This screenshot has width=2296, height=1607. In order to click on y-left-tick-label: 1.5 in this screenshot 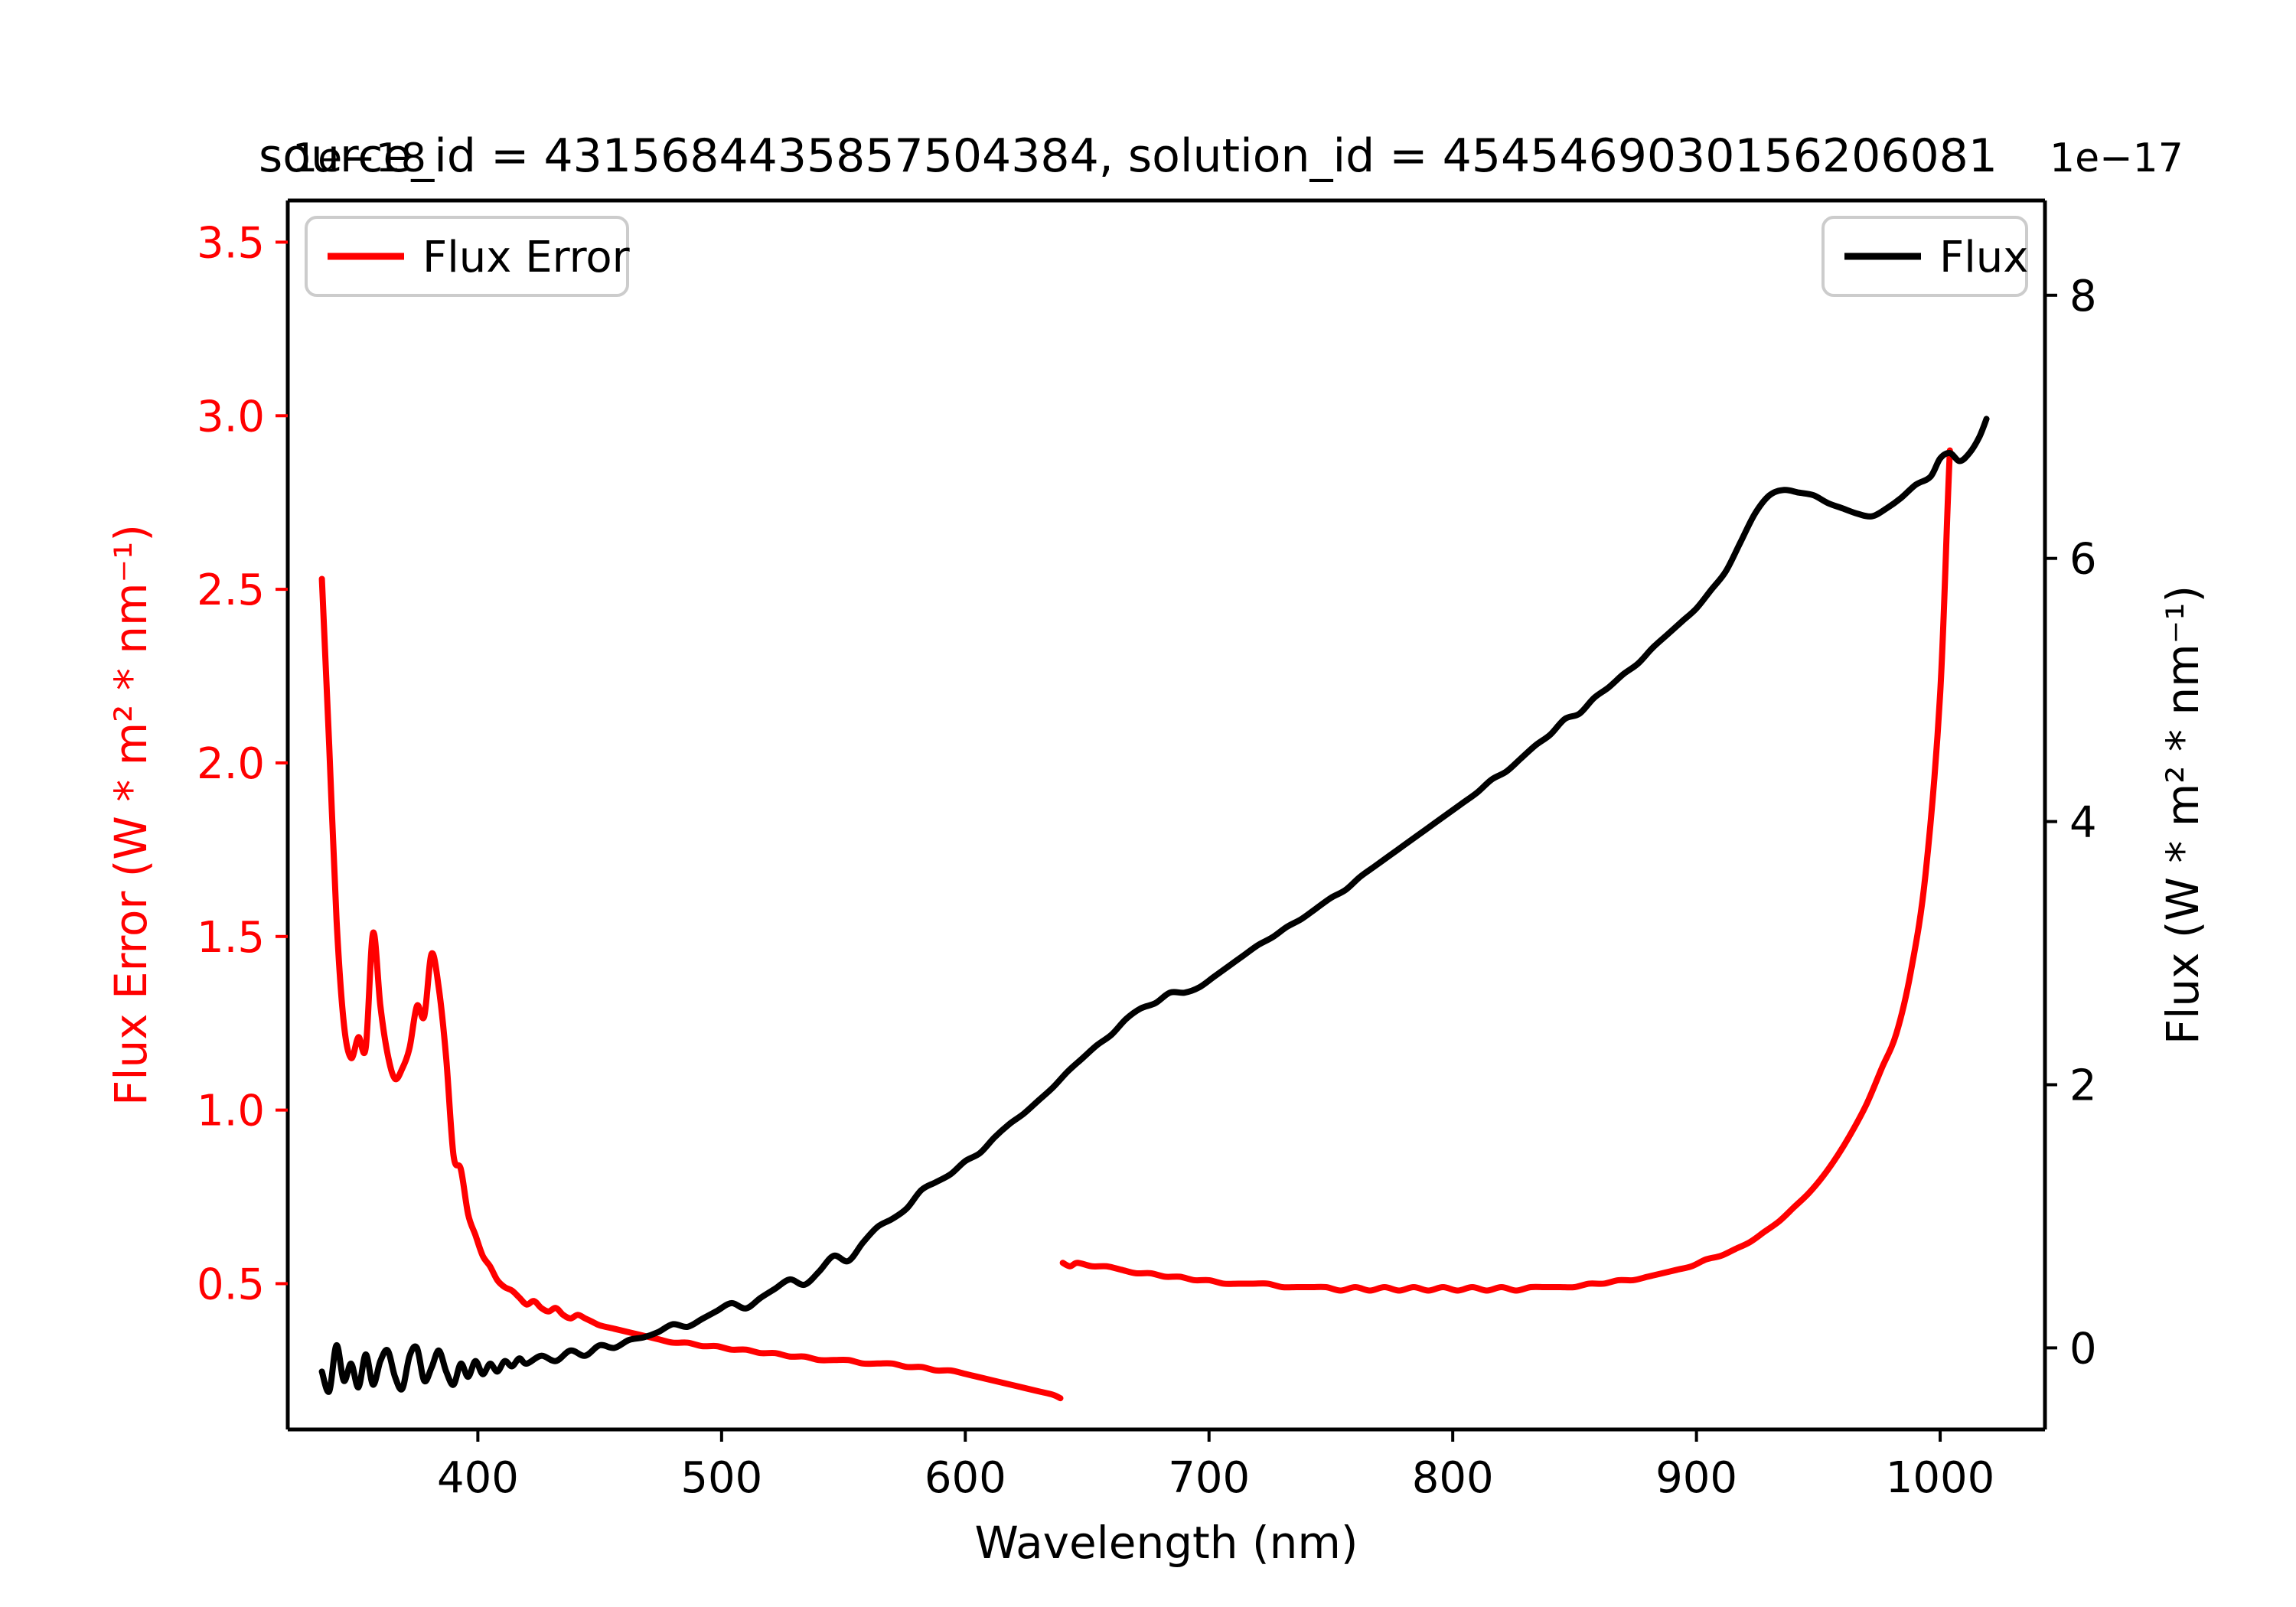, I will do `click(231, 938)`.